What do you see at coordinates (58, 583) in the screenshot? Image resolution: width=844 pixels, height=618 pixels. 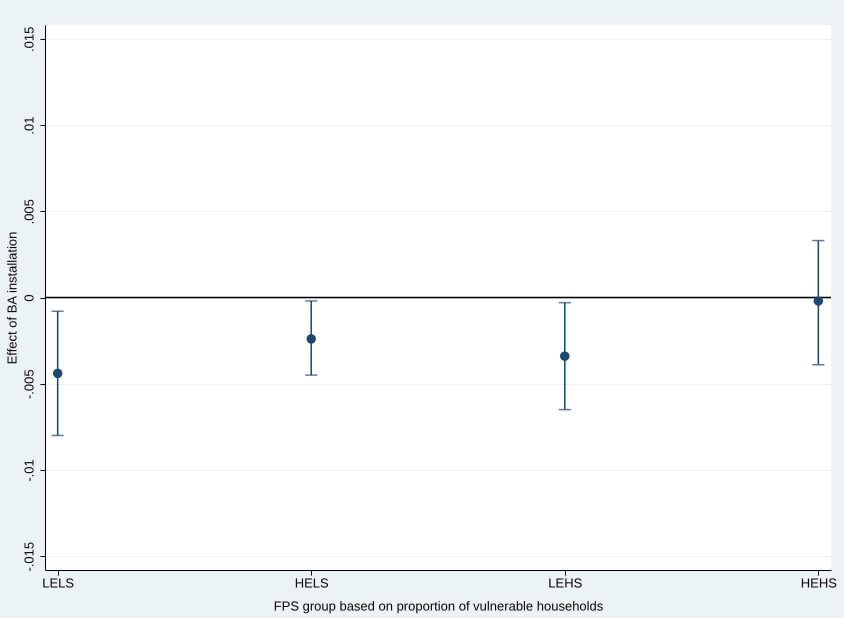 I see `x-tick-label: LELS` at bounding box center [58, 583].